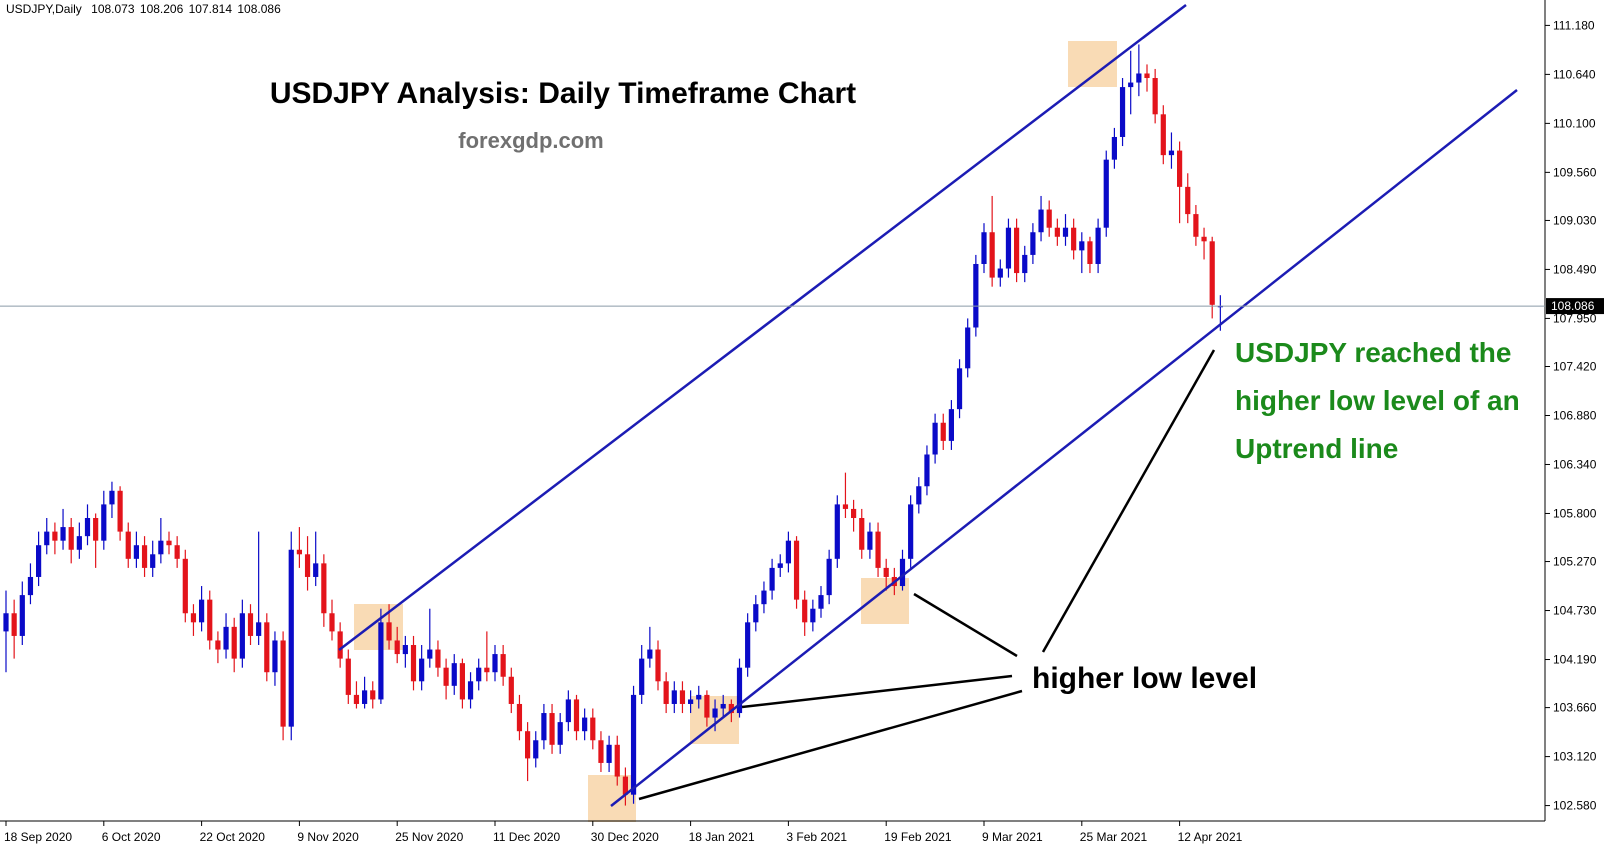 The width and height of the screenshot is (1607, 850). I want to click on x-tick-label: 18 Jan 2021, so click(722, 837).